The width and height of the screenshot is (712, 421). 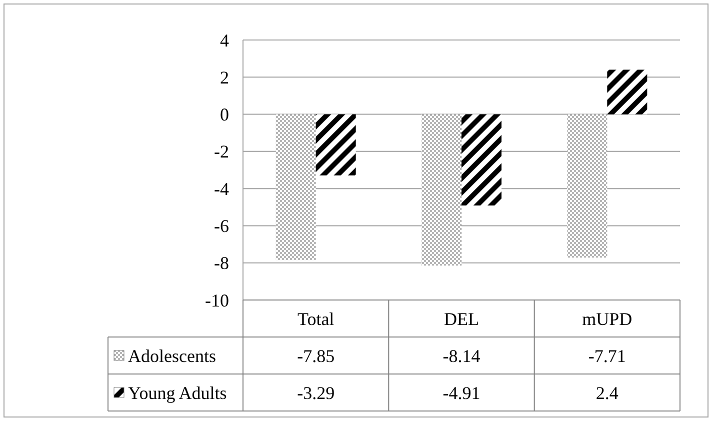 I want to click on y-tick-label: 2, so click(x=224, y=77).